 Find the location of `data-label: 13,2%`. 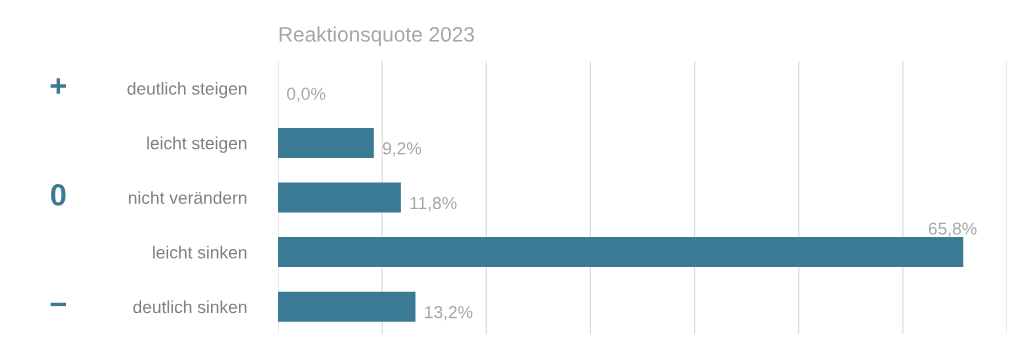

data-label: 13,2% is located at coordinates (449, 313).